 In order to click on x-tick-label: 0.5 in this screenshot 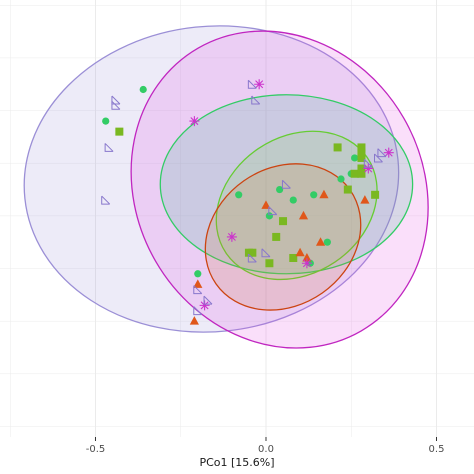, I will do `click(437, 449)`.